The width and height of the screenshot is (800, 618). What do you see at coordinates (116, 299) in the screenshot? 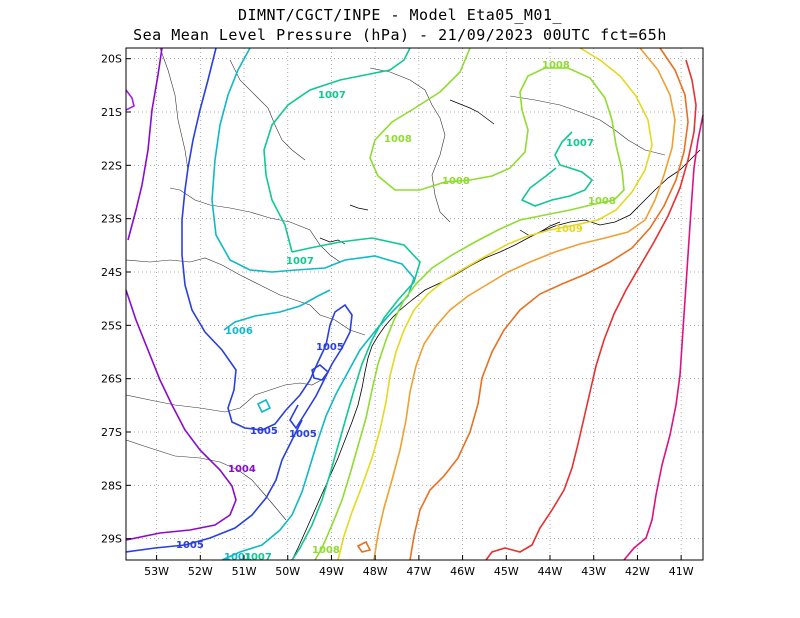
I see `y-axis: 20S 21S 22S 23S 24S 25S 26S 27S 28S 29S` at bounding box center [116, 299].